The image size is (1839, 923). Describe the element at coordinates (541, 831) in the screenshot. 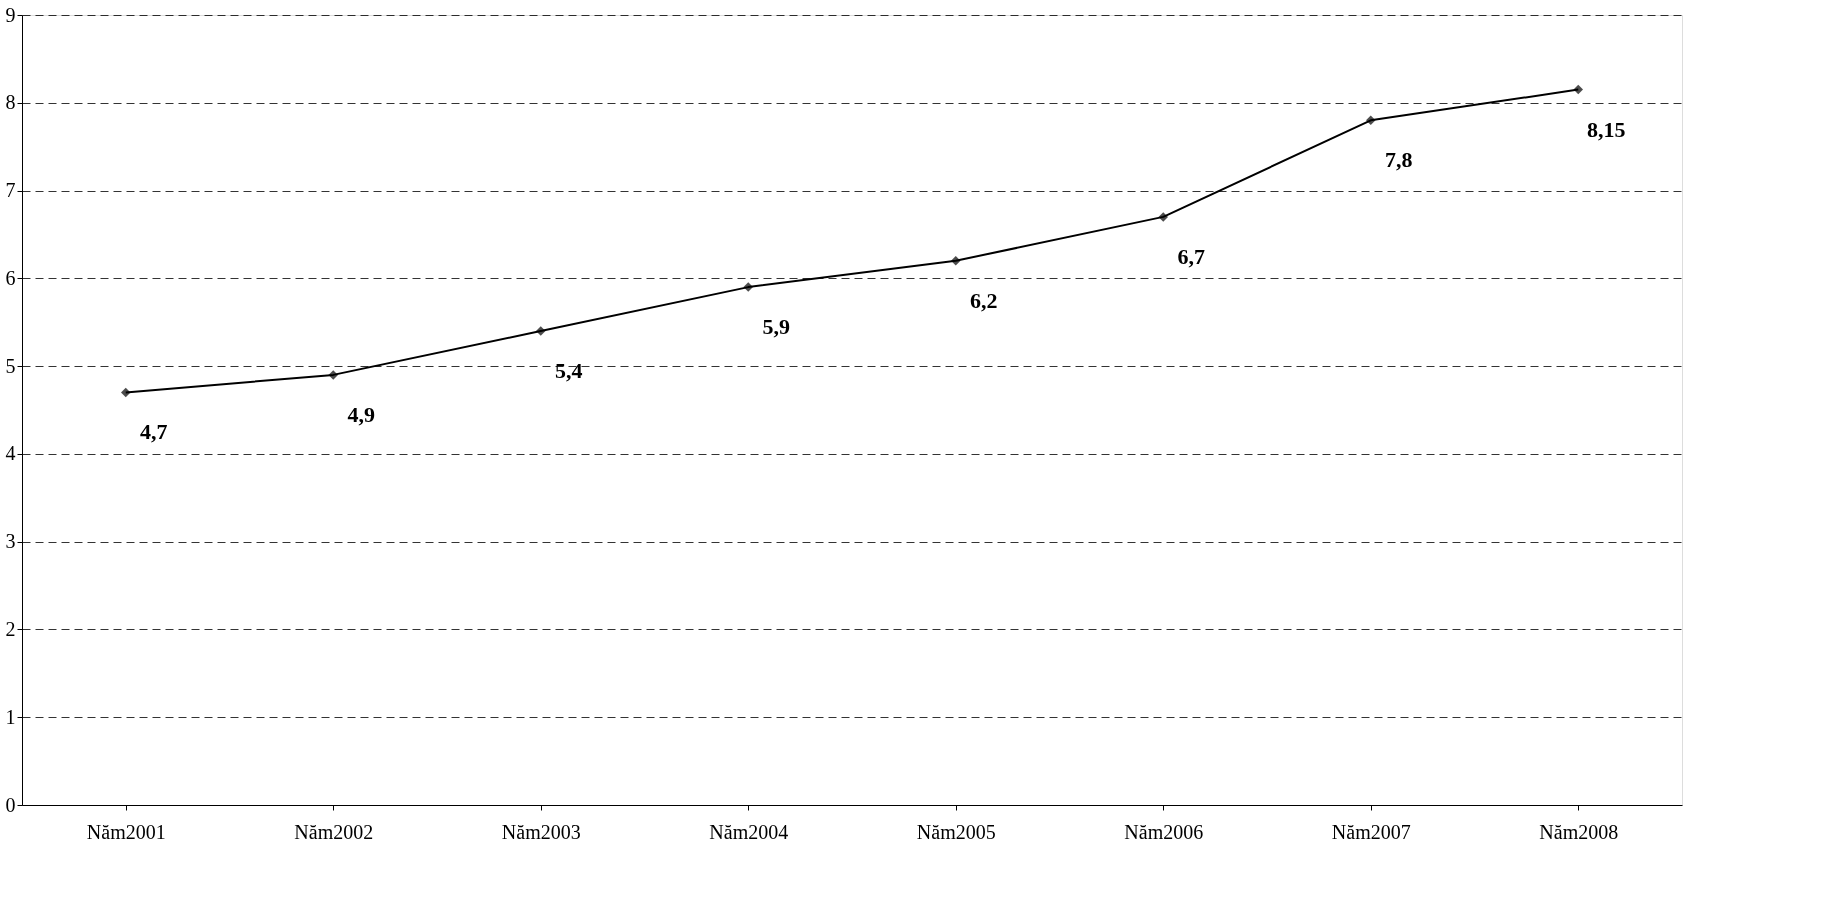

I see `x-tick-label: Năm2003` at that location.